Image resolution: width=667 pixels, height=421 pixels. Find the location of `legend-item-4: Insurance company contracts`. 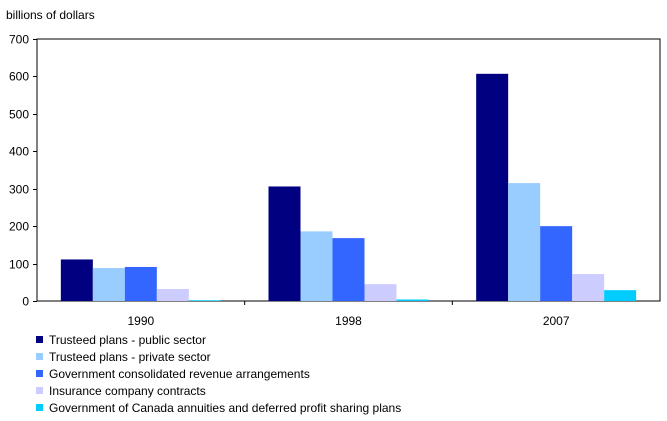

legend-item-4: Insurance company contracts is located at coordinates (218, 390).